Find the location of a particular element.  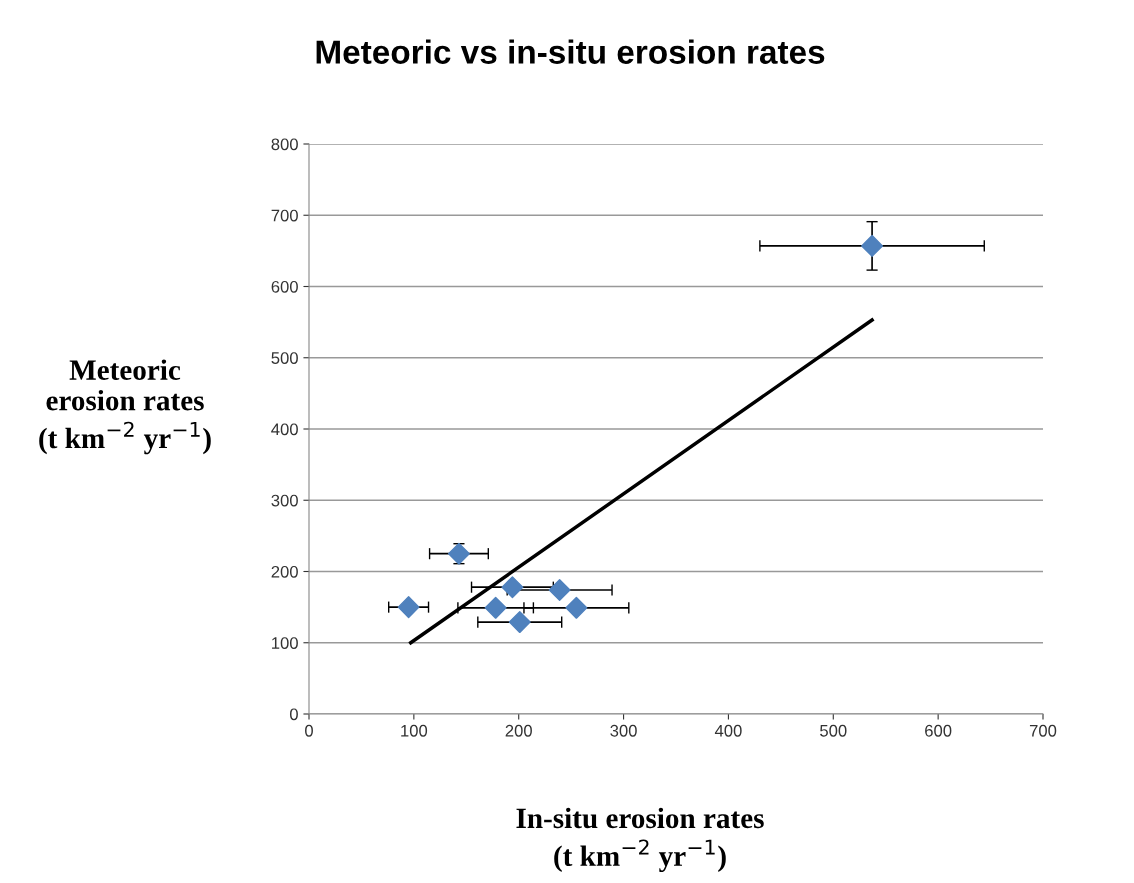

x-tick-label: 600 is located at coordinates (938, 730).